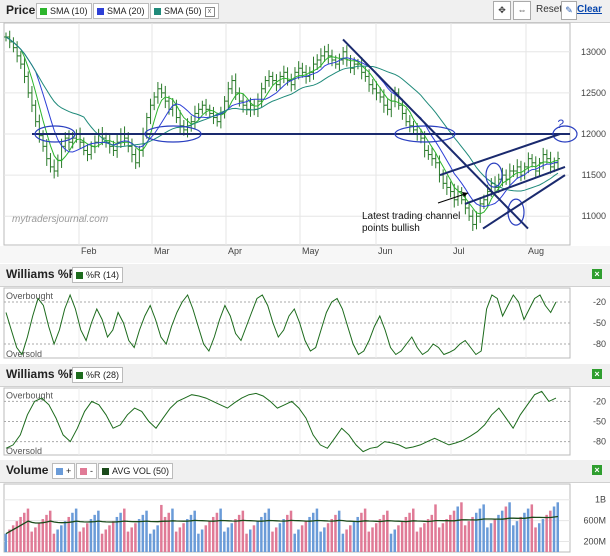  What do you see at coordinates (594, 542) in the screenshot?
I see `volume-y-tick: 200M` at bounding box center [594, 542].